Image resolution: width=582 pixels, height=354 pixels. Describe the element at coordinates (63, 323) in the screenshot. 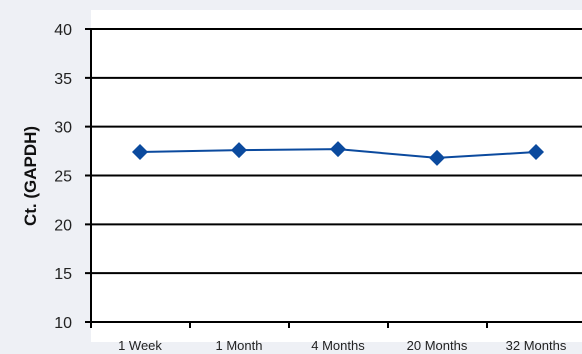

I see `y-tick-label: 10` at that location.